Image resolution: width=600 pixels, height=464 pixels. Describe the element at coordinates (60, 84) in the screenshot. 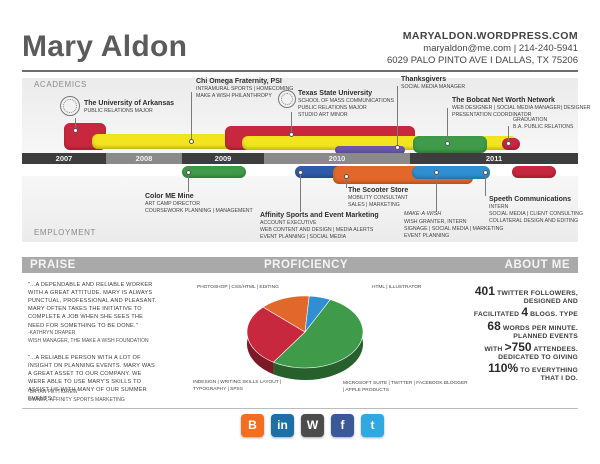

I see `academics-label: ACADEMICS` at that location.